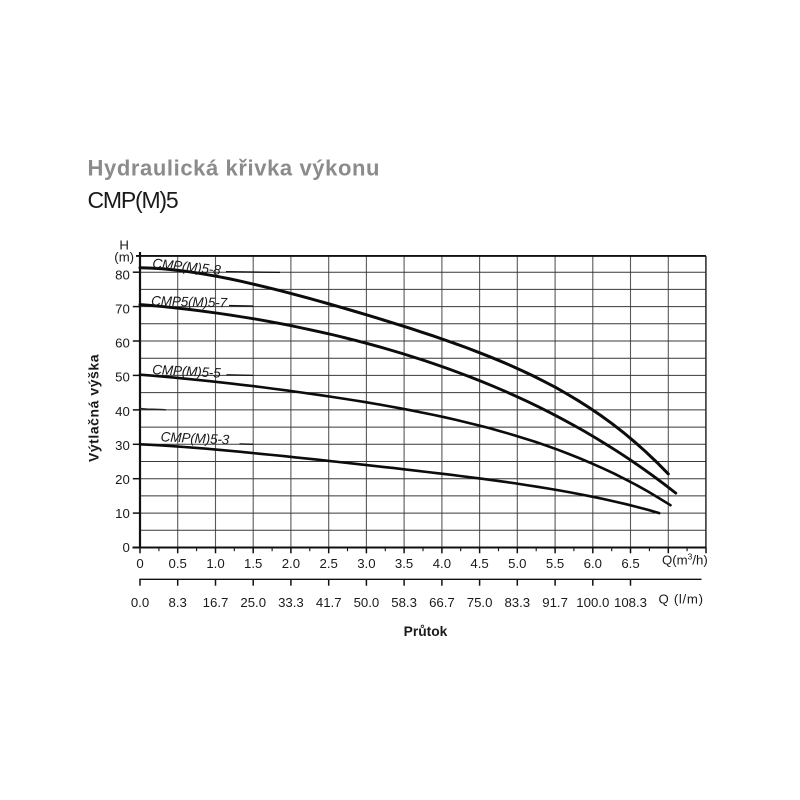 The width and height of the screenshot is (800, 800). Describe the element at coordinates (593, 563) in the screenshot. I see `svg-text: 6.0` at that location.